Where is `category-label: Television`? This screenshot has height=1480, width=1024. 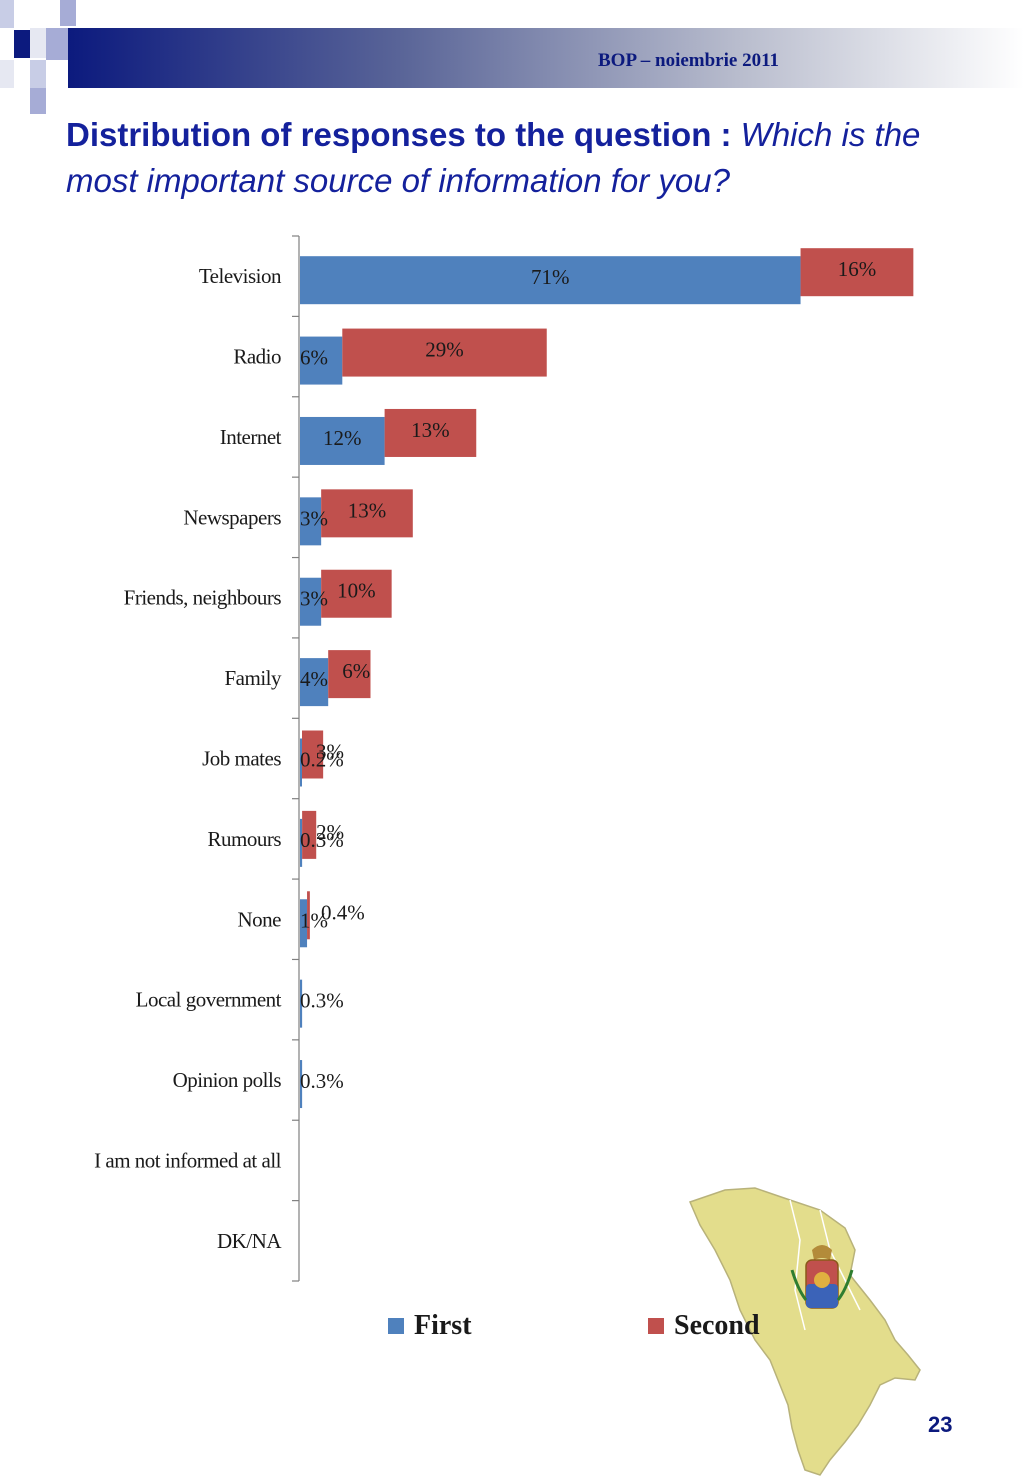 category-label: Television is located at coordinates (240, 276).